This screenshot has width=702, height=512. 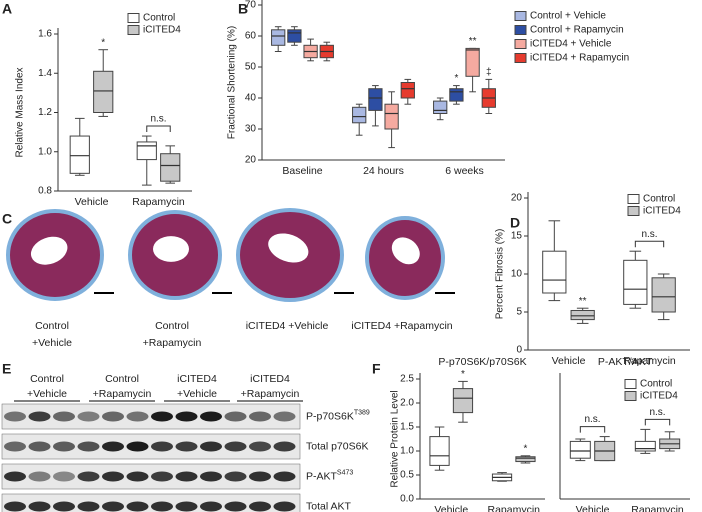 What do you see at coordinates (593, 508) in the screenshot?
I see `x-tick-label: Vehicle` at bounding box center [593, 508].